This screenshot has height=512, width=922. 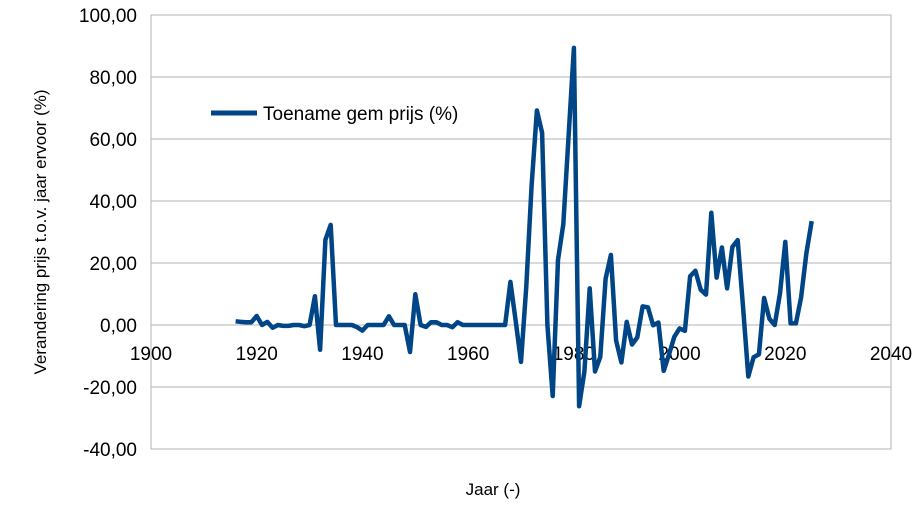 I want to click on x-tick-label: 2020, so click(x=785, y=354).